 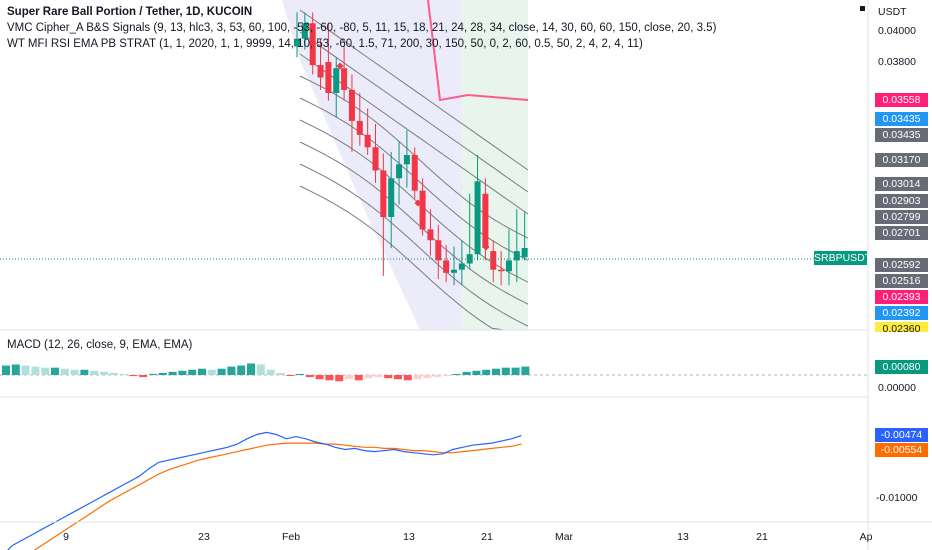 What do you see at coordinates (866, 537) in the screenshot?
I see `time-label: Ap` at bounding box center [866, 537].